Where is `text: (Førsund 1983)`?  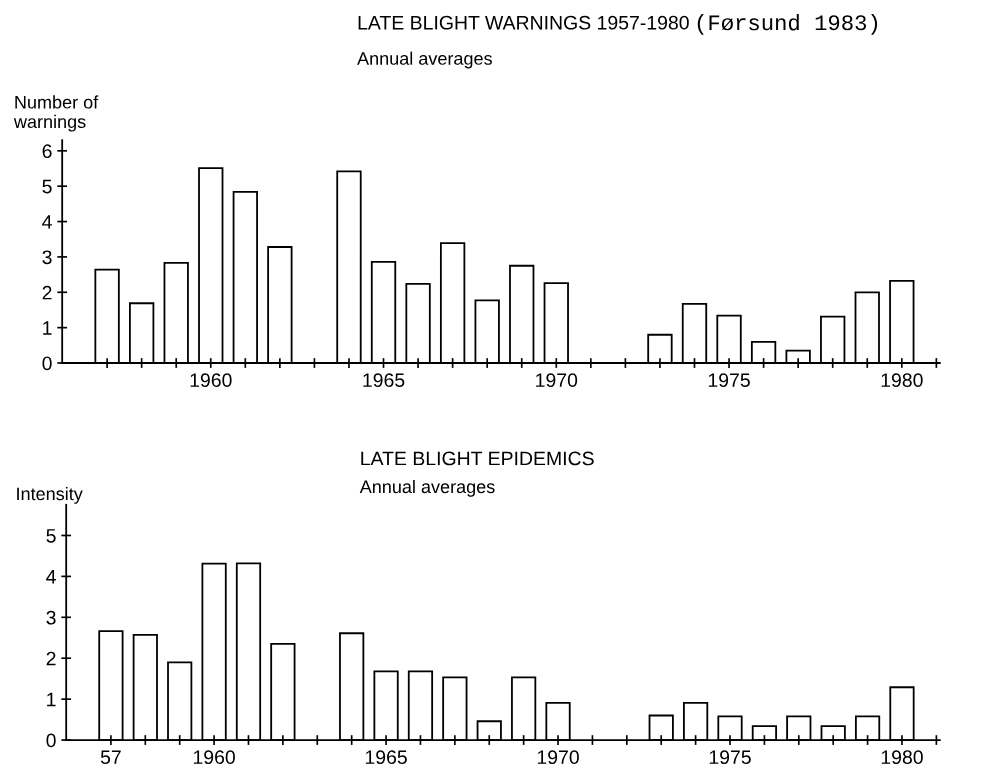
text: (Førsund 1983) is located at coordinates (787, 24).